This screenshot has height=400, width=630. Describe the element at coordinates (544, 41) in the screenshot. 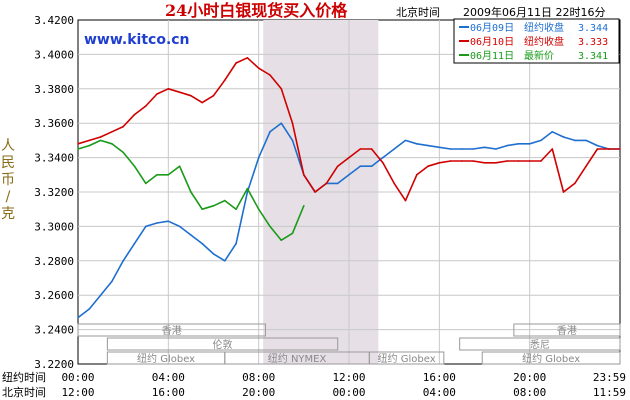

I see `legend-label: 纽约收盘` at that location.